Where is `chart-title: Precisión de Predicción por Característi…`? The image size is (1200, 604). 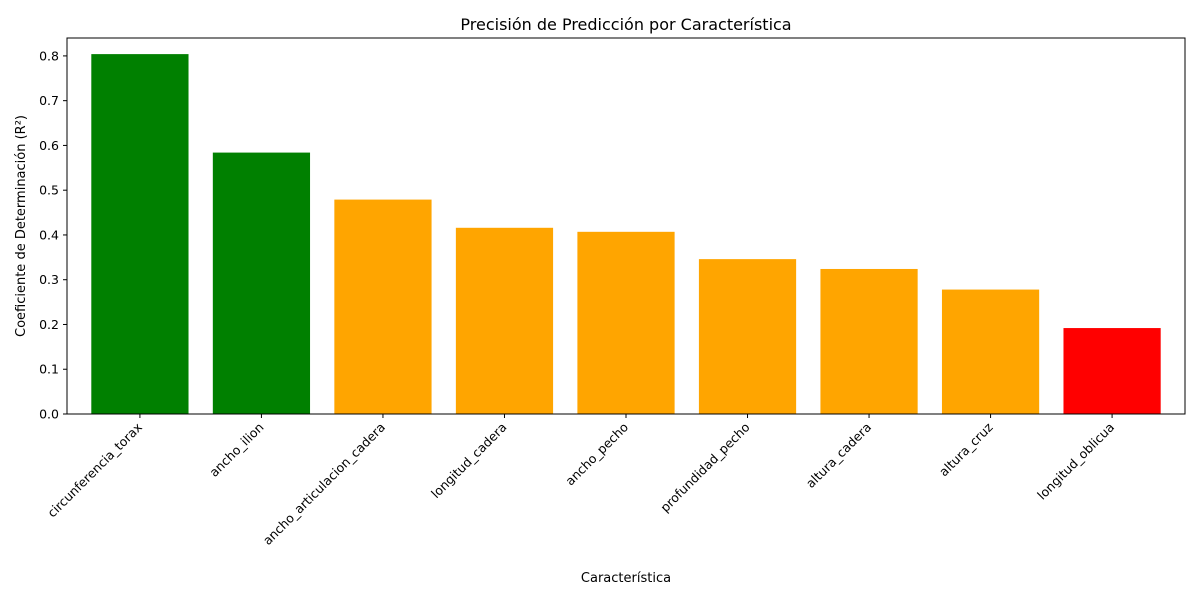 chart-title: Precisión de Predicción por Característi… is located at coordinates (625, 24).